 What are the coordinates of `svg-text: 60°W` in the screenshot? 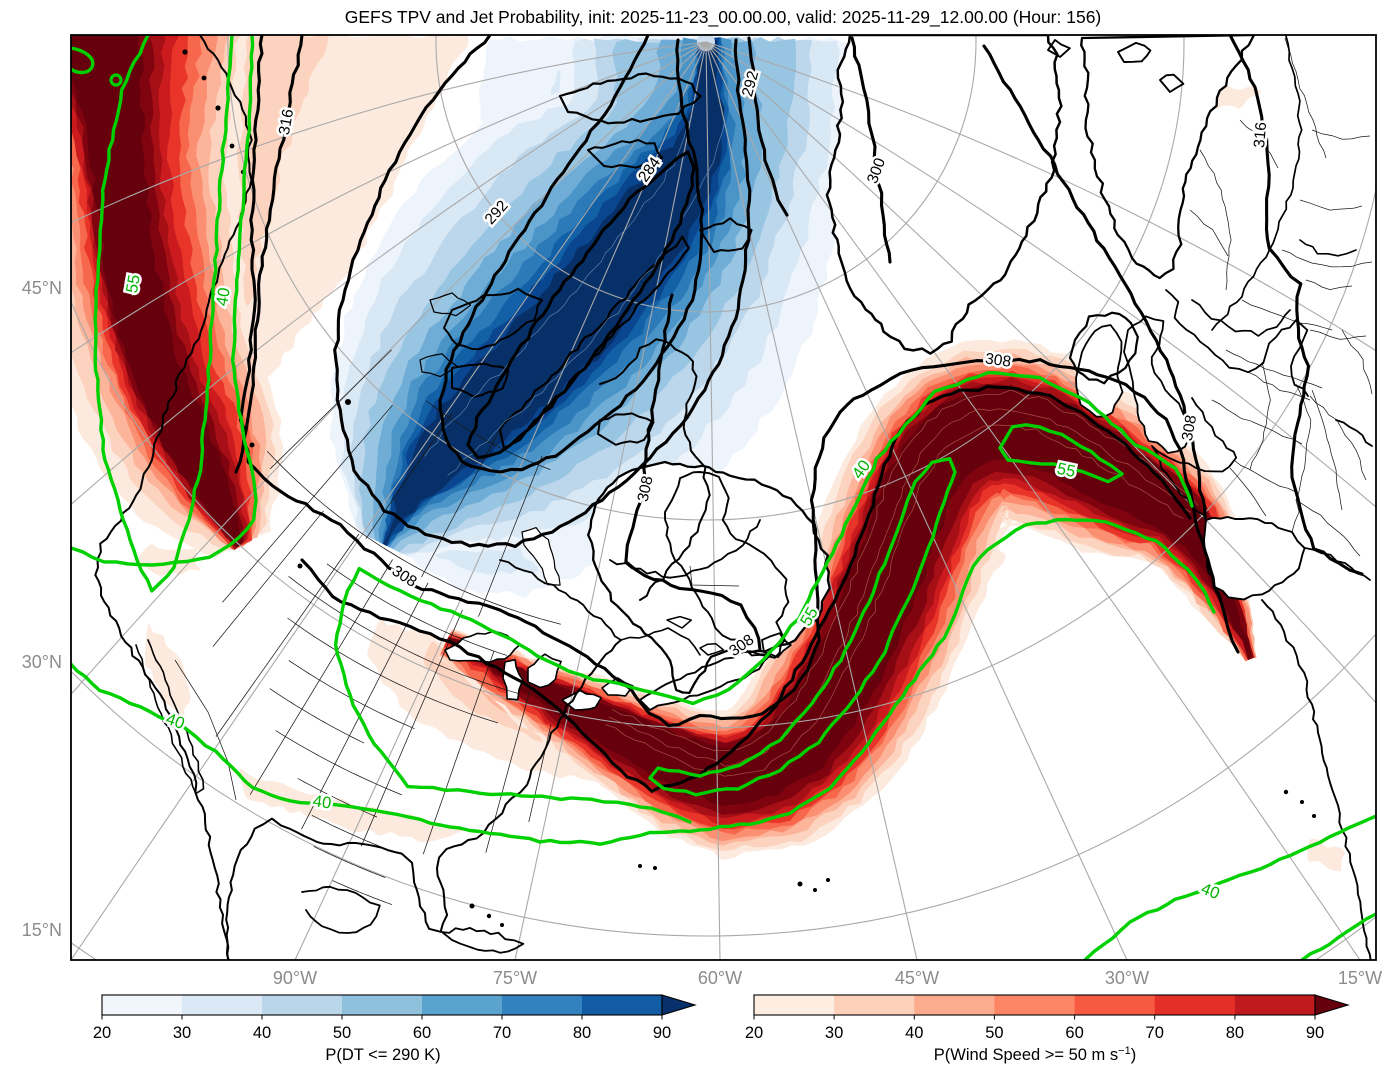 It's located at (720, 978).